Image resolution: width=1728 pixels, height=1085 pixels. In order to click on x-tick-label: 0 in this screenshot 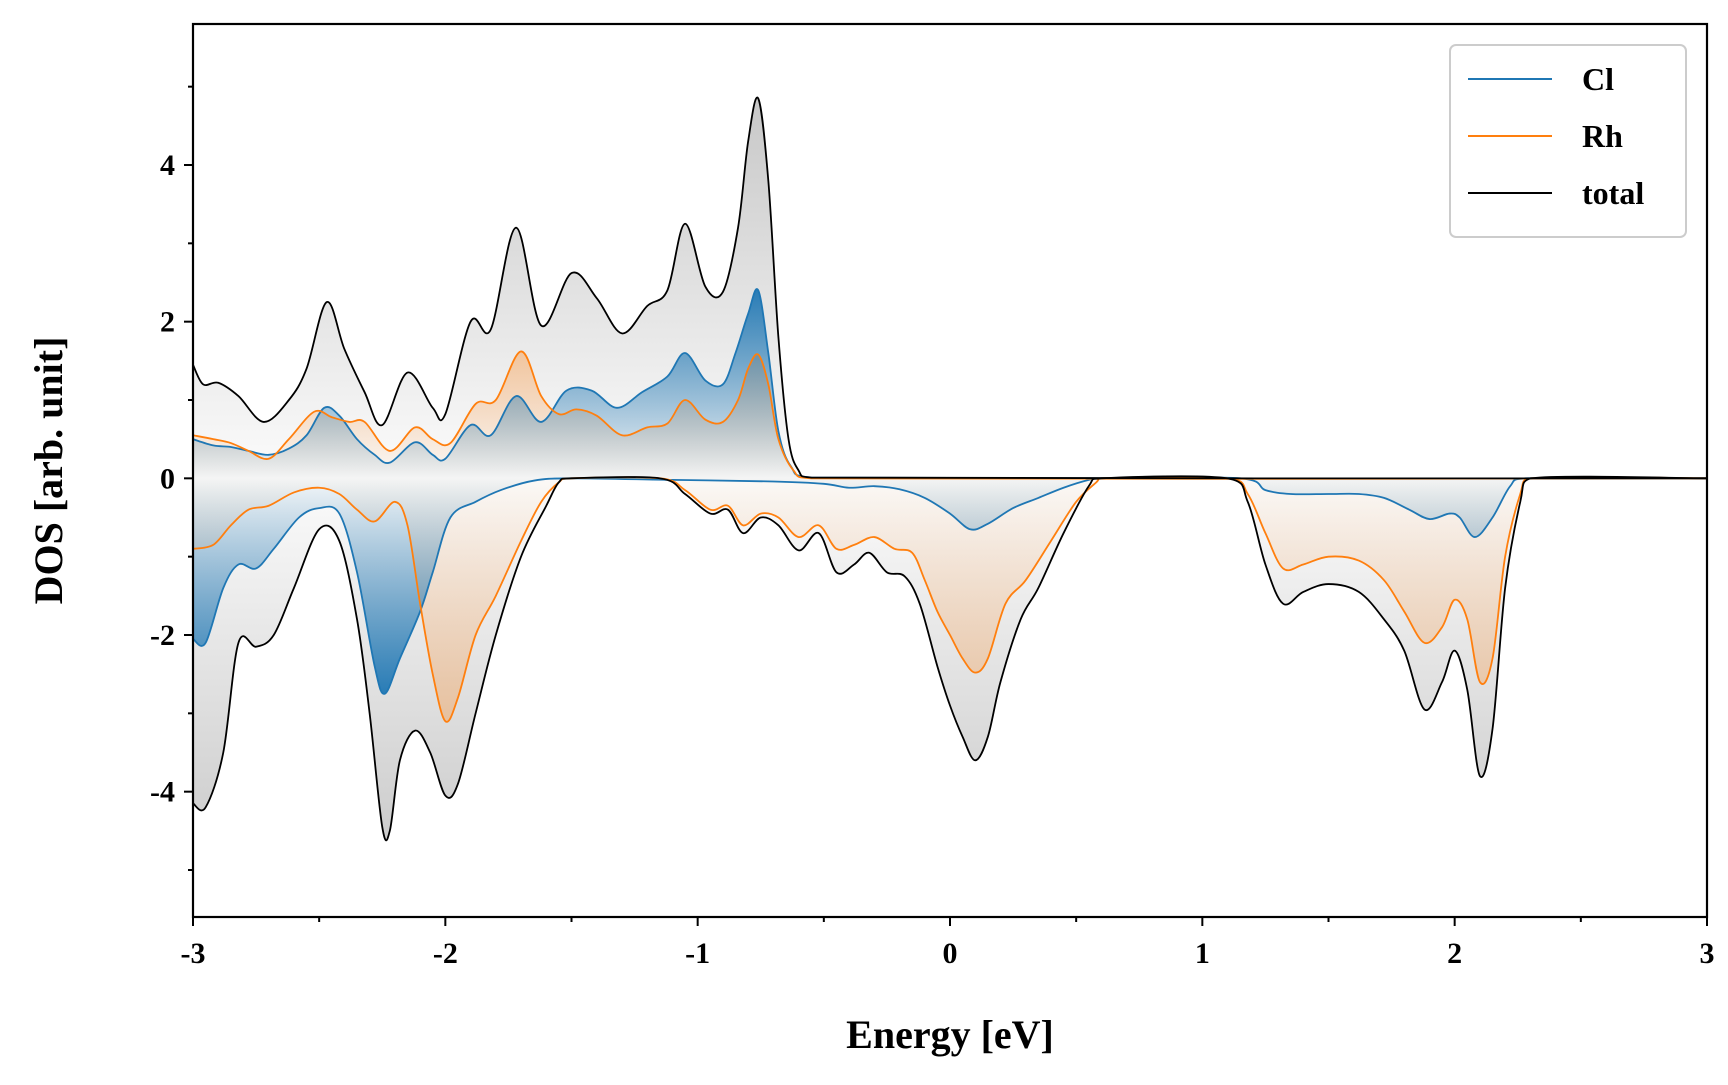, I will do `click(950, 953)`.